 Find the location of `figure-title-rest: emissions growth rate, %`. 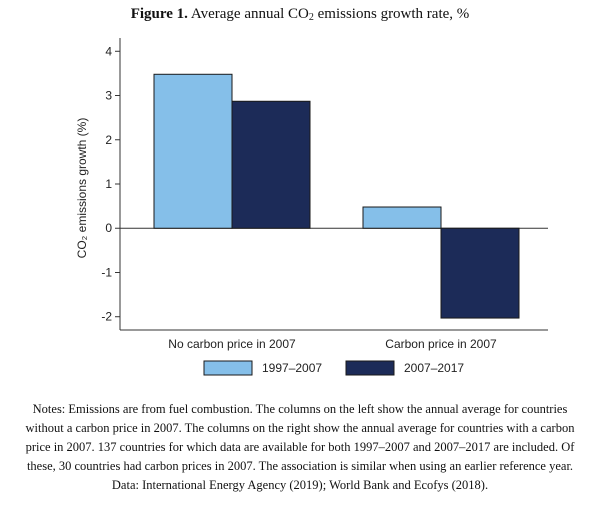

figure-title-rest: emissions growth rate, % is located at coordinates (391, 14).